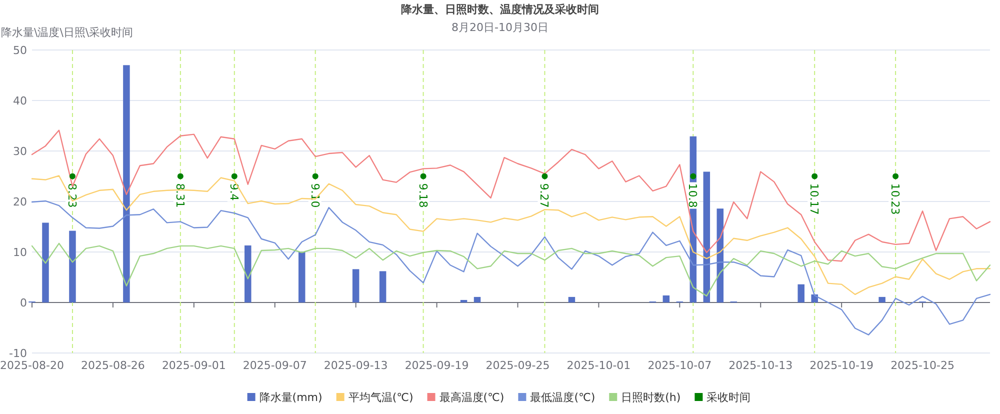 Image resolution: width=1000 pixels, height=414 pixels. What do you see at coordinates (922, 365) in the screenshot?
I see `x-tick-label: 2025-10-25` at bounding box center [922, 365].